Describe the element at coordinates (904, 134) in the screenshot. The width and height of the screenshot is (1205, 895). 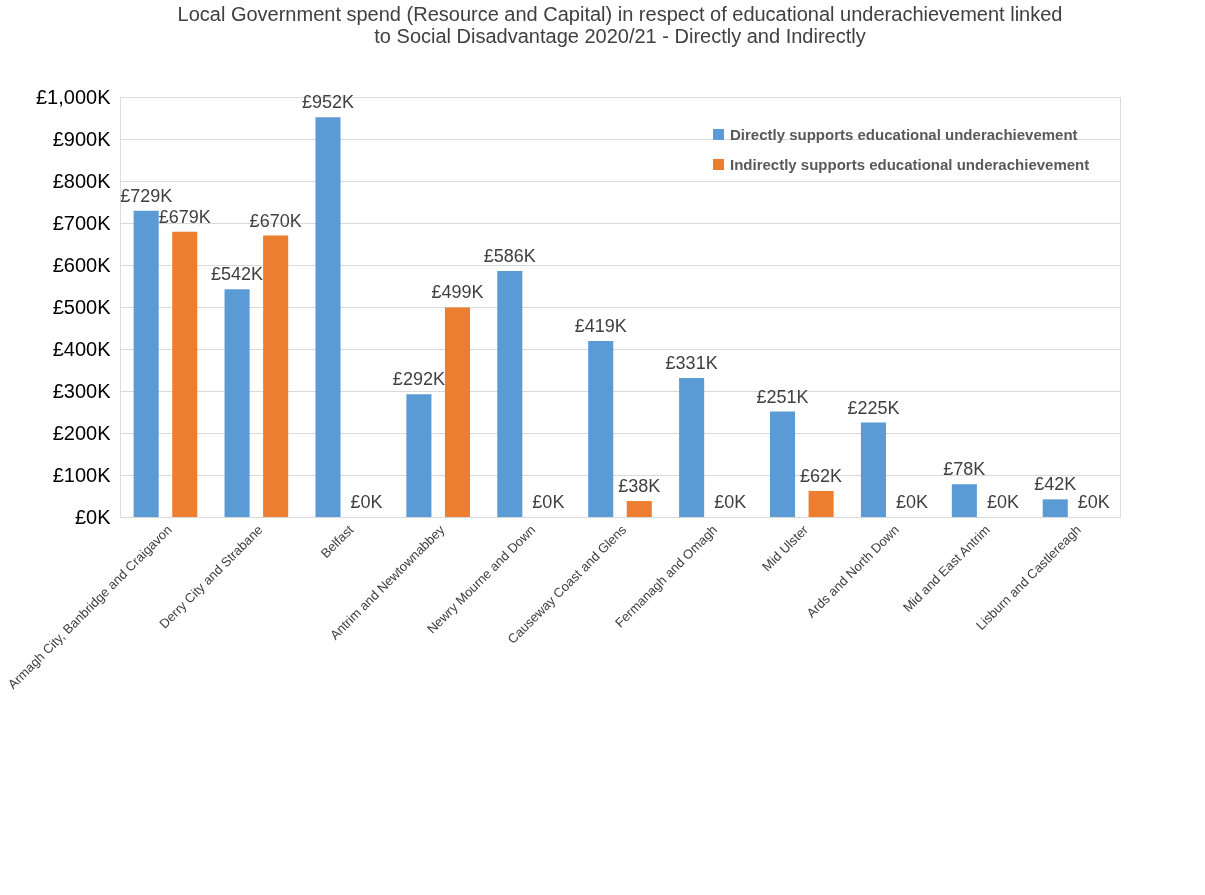
I see `legend-label: Directly supports educational underachievement` at that location.